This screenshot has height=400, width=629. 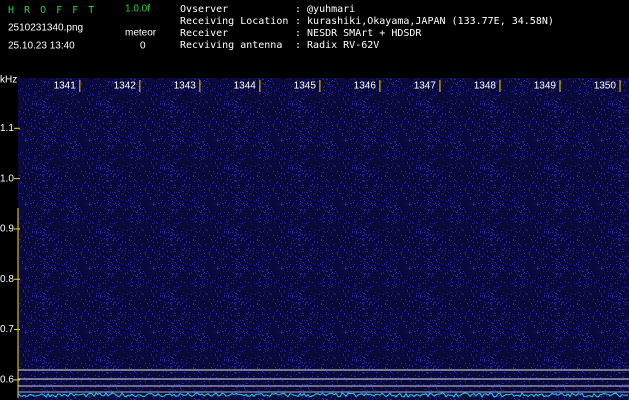 I want to click on x-tick-label: 1349, so click(x=545, y=86).